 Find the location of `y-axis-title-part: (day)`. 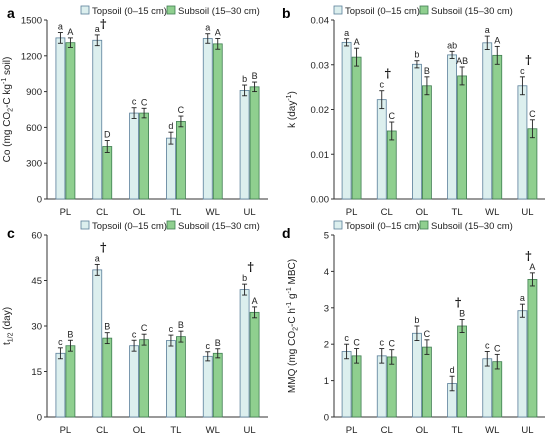

y-axis-title-part: (day) is located at coordinates (7, 320).